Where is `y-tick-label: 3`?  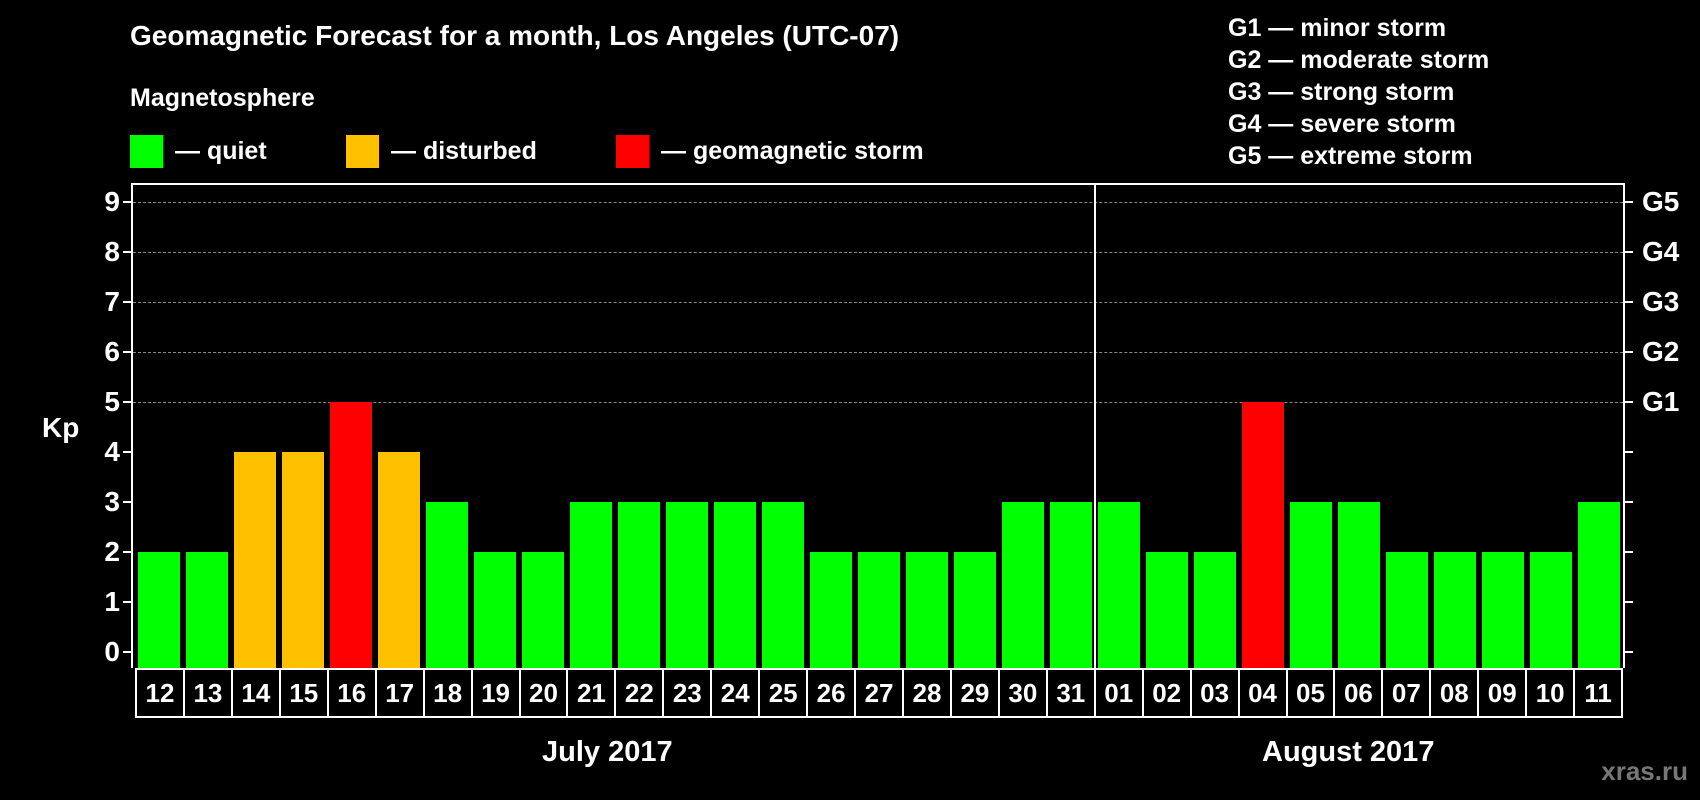
y-tick-label: 3 is located at coordinates (112, 501).